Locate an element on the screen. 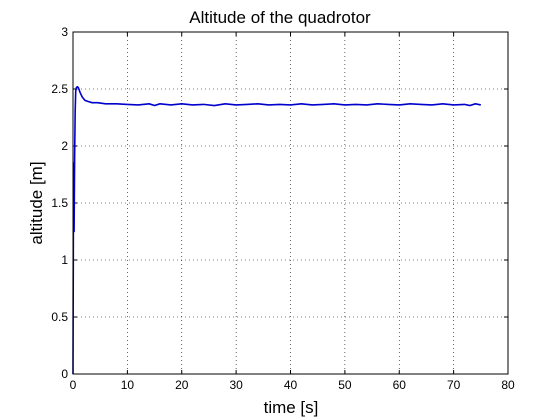 This screenshot has height=420, width=560. x-tick-label: 60 is located at coordinates (400, 385).